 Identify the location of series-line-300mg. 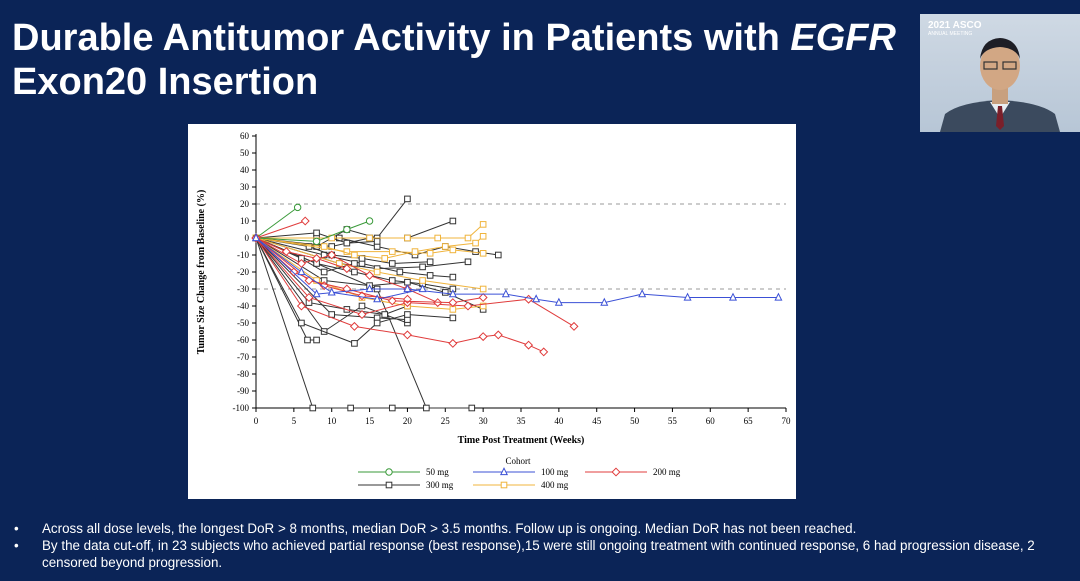
(354, 257).